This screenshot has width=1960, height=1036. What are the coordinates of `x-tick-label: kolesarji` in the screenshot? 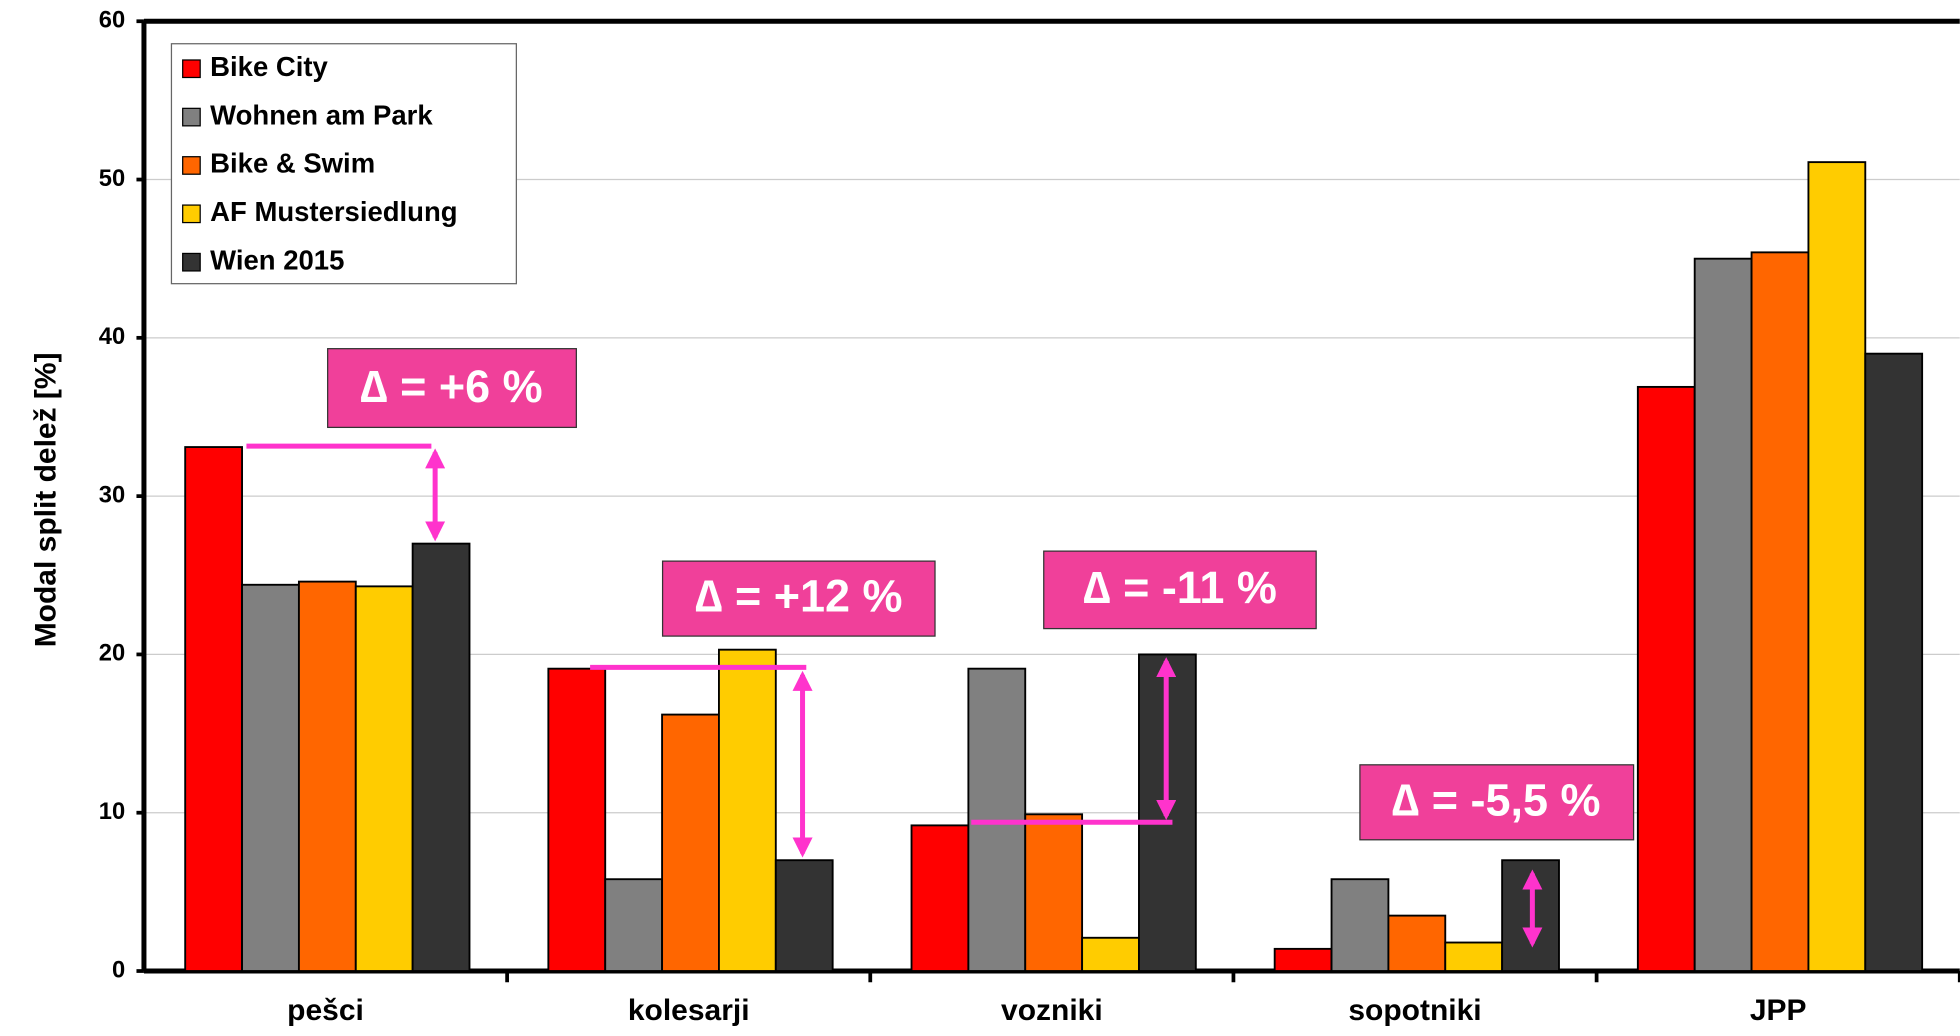 It's located at (689, 1010).